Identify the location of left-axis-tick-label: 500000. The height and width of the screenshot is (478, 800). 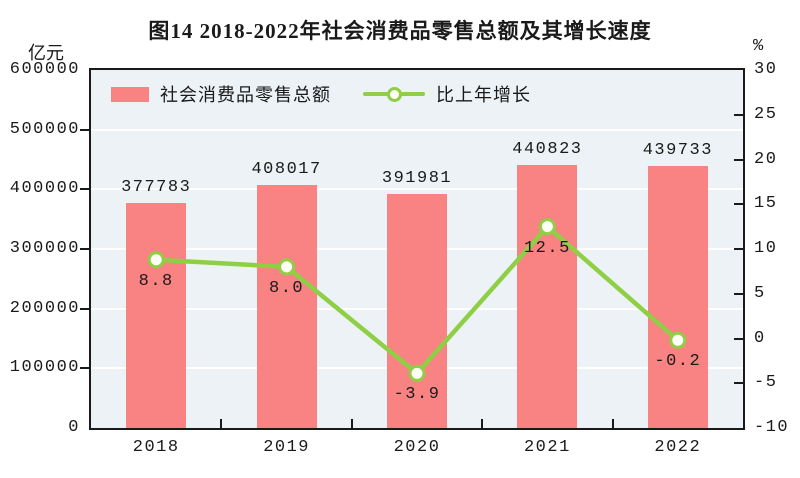
(44, 129).